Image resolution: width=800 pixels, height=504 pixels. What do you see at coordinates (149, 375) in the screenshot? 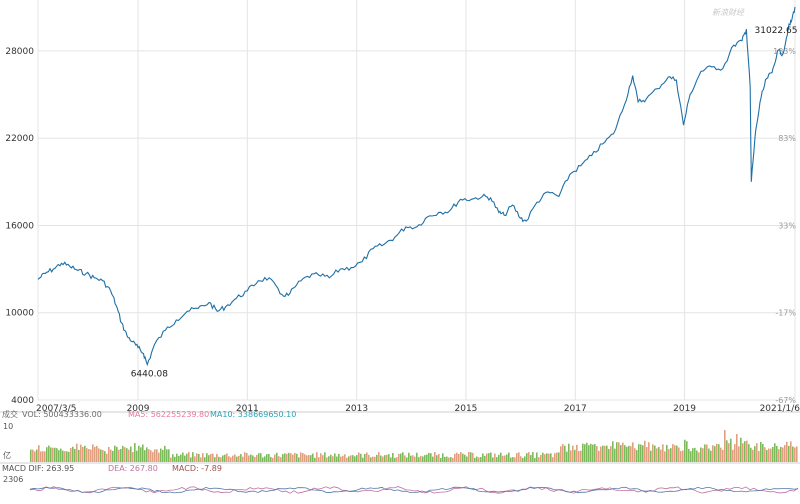
I see `point-label: 6440.08` at bounding box center [149, 375].